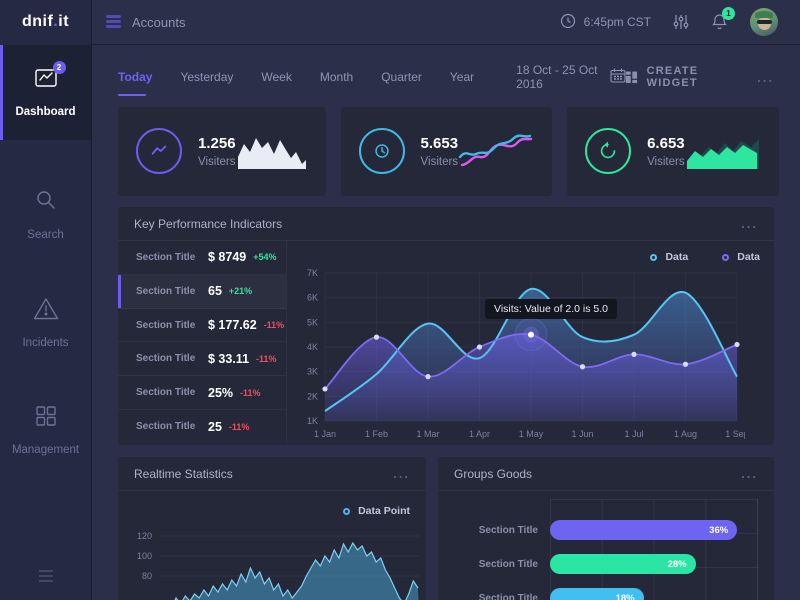 The image size is (800, 600). I want to click on kpi-chart-tooltip: Visits: Value of 2.0 is 5.0, so click(551, 308).